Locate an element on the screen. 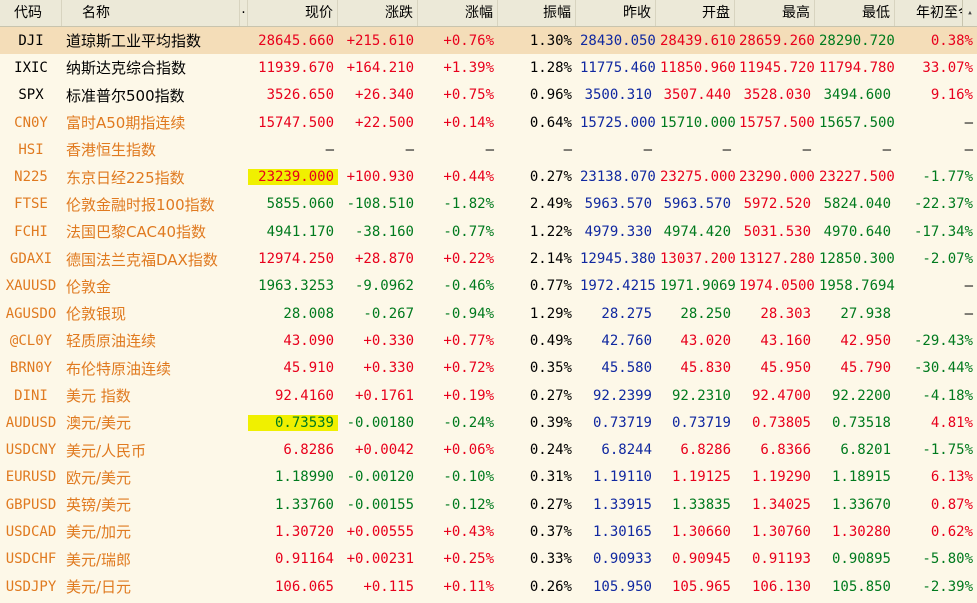 The width and height of the screenshot is (977, 603). cell-price: 1.18990 is located at coordinates (304, 477).